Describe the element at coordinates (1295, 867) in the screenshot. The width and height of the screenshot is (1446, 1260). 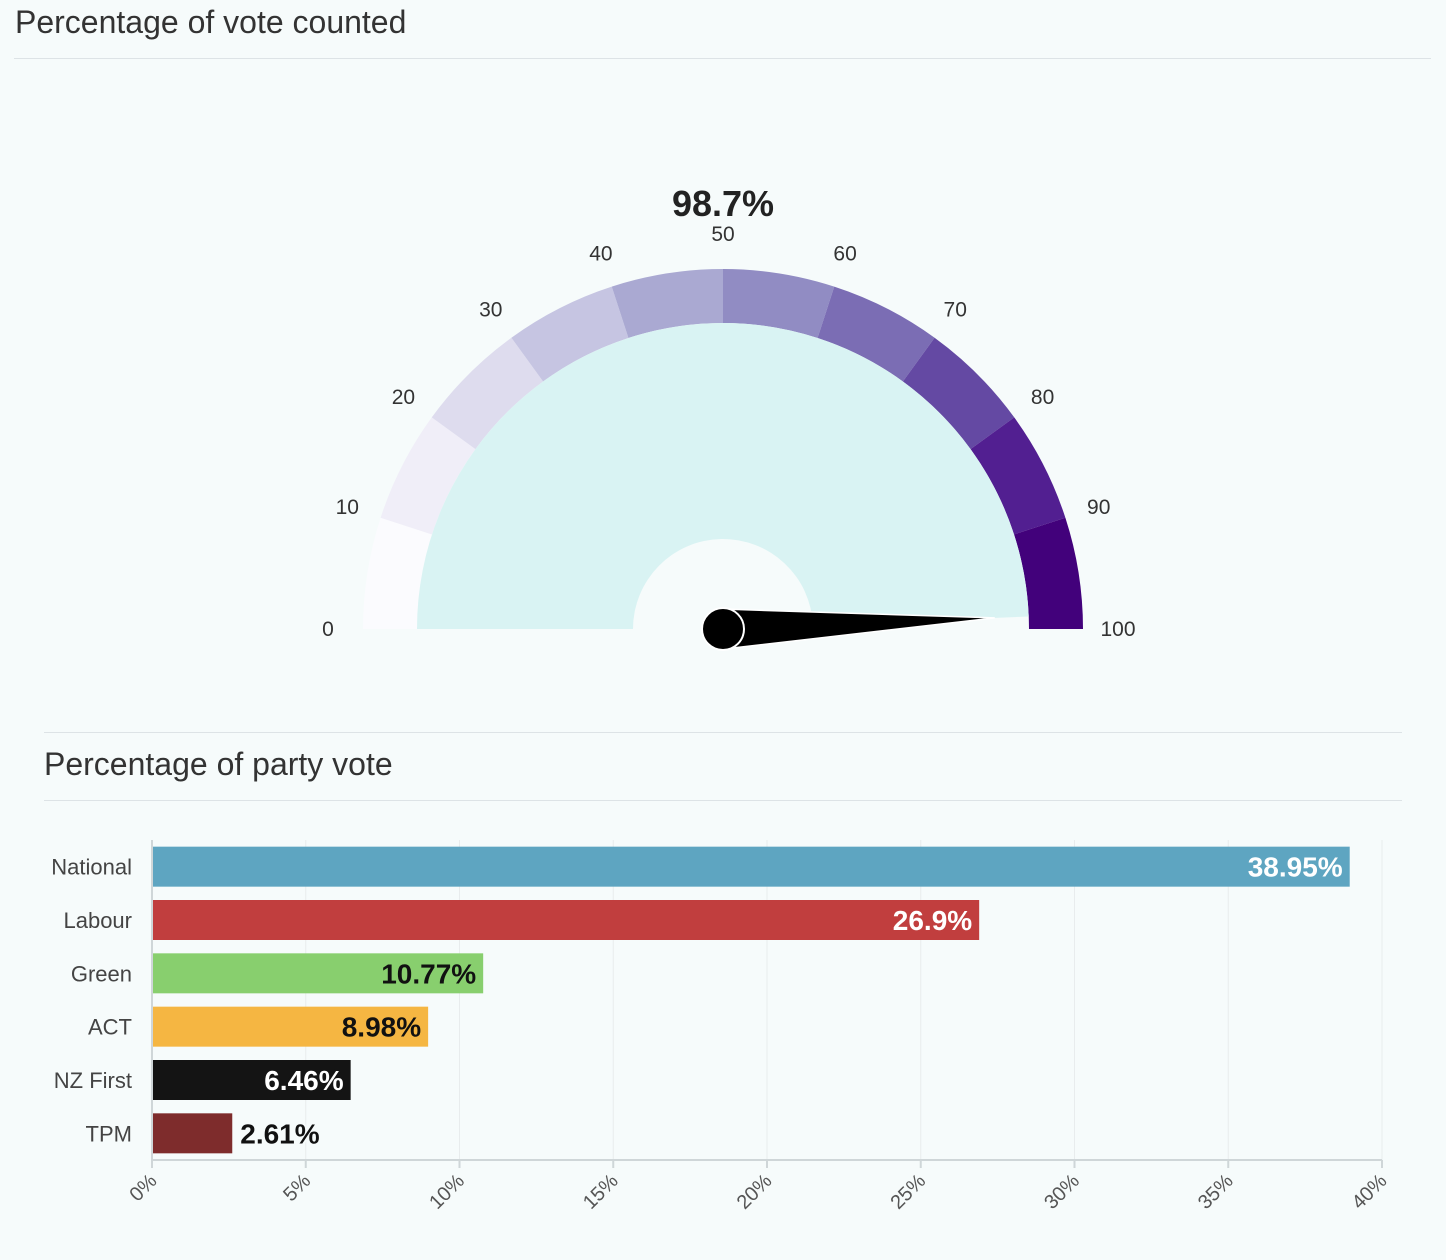
I see `value-label: 38.95%` at that location.